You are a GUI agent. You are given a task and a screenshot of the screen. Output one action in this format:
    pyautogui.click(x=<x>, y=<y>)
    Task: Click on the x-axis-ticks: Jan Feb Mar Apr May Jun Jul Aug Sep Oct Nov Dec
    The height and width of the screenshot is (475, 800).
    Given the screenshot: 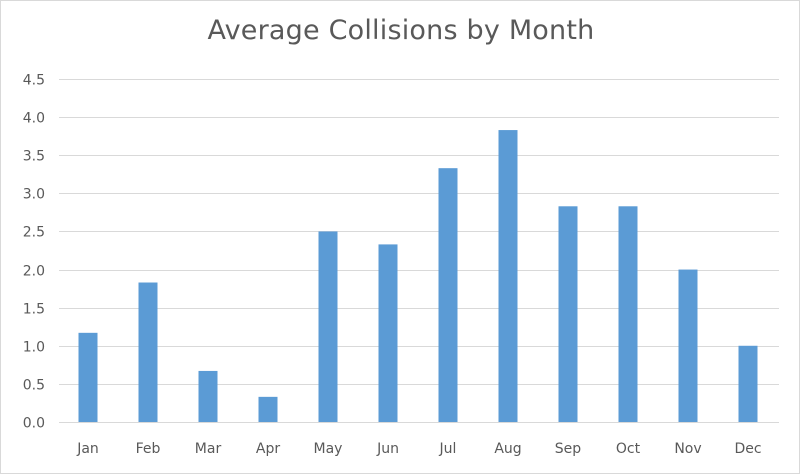 What is the action you would take?
    pyautogui.click(x=418, y=449)
    